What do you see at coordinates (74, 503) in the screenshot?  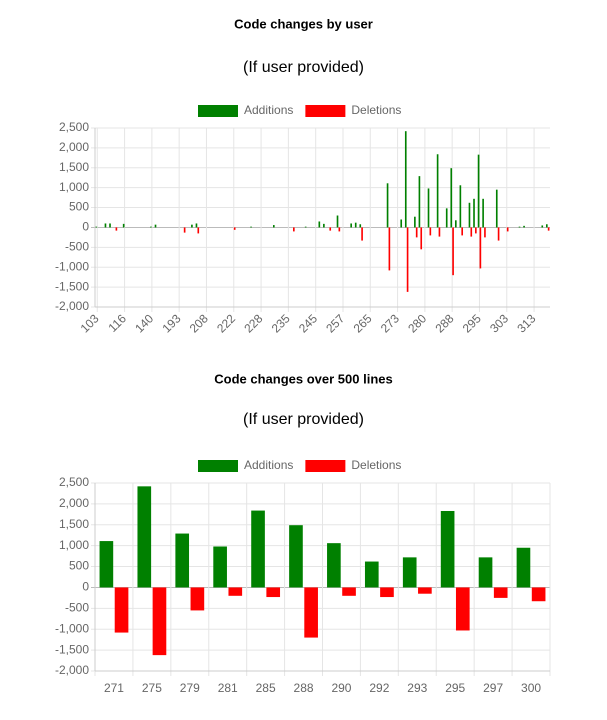 I see `y-tick-label: 2,000` at bounding box center [74, 503].